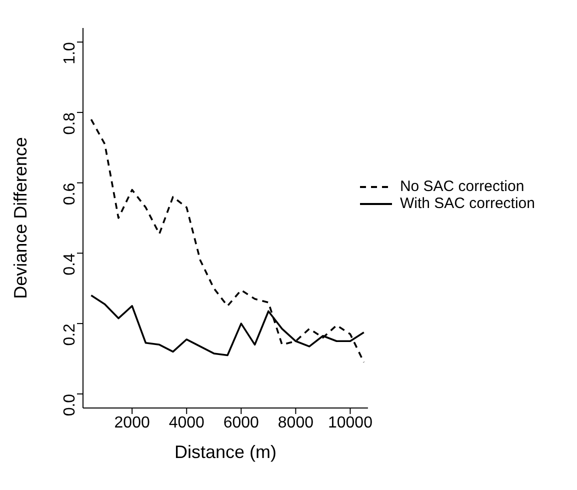 This screenshot has height=490, width=577. I want to click on legend-label: No SAC correction, so click(462, 186).